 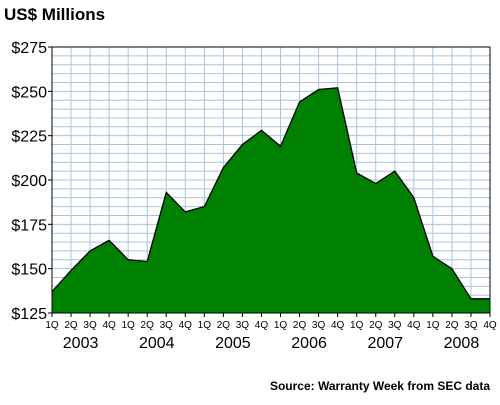 I want to click on y-tick-label: $125, so click(x=29, y=314).